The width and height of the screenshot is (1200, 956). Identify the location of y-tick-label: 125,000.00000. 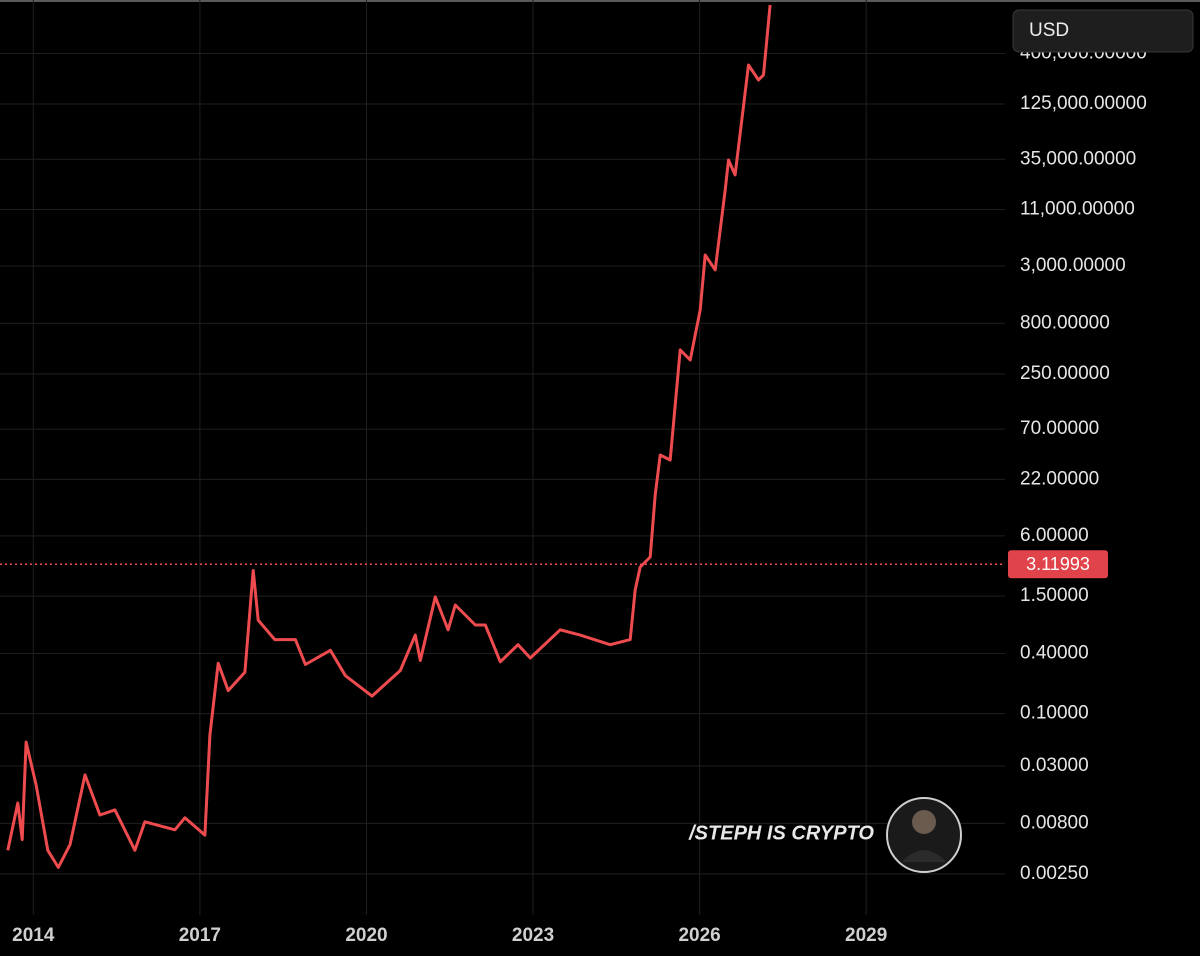
(1083, 103).